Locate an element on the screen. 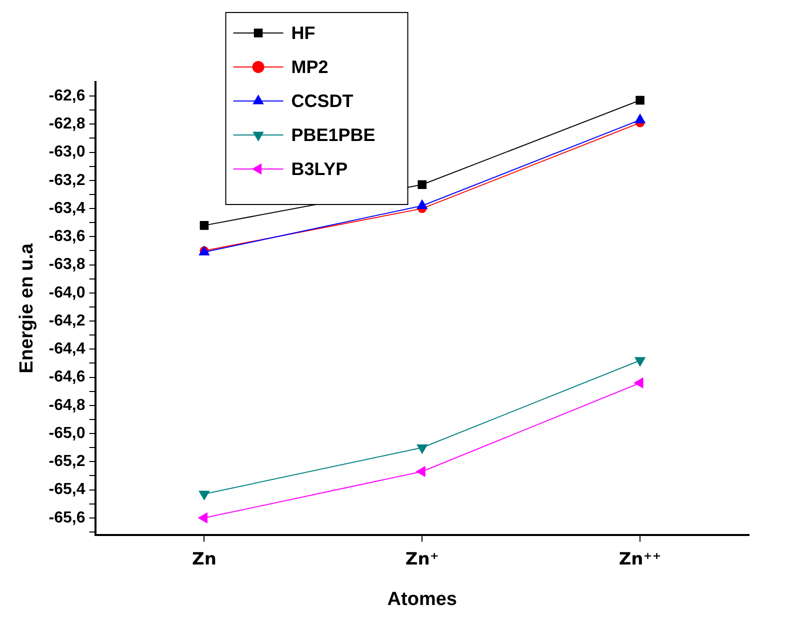 This screenshot has width=807, height=627. y-tick-label: -63,2 is located at coordinates (67, 180).